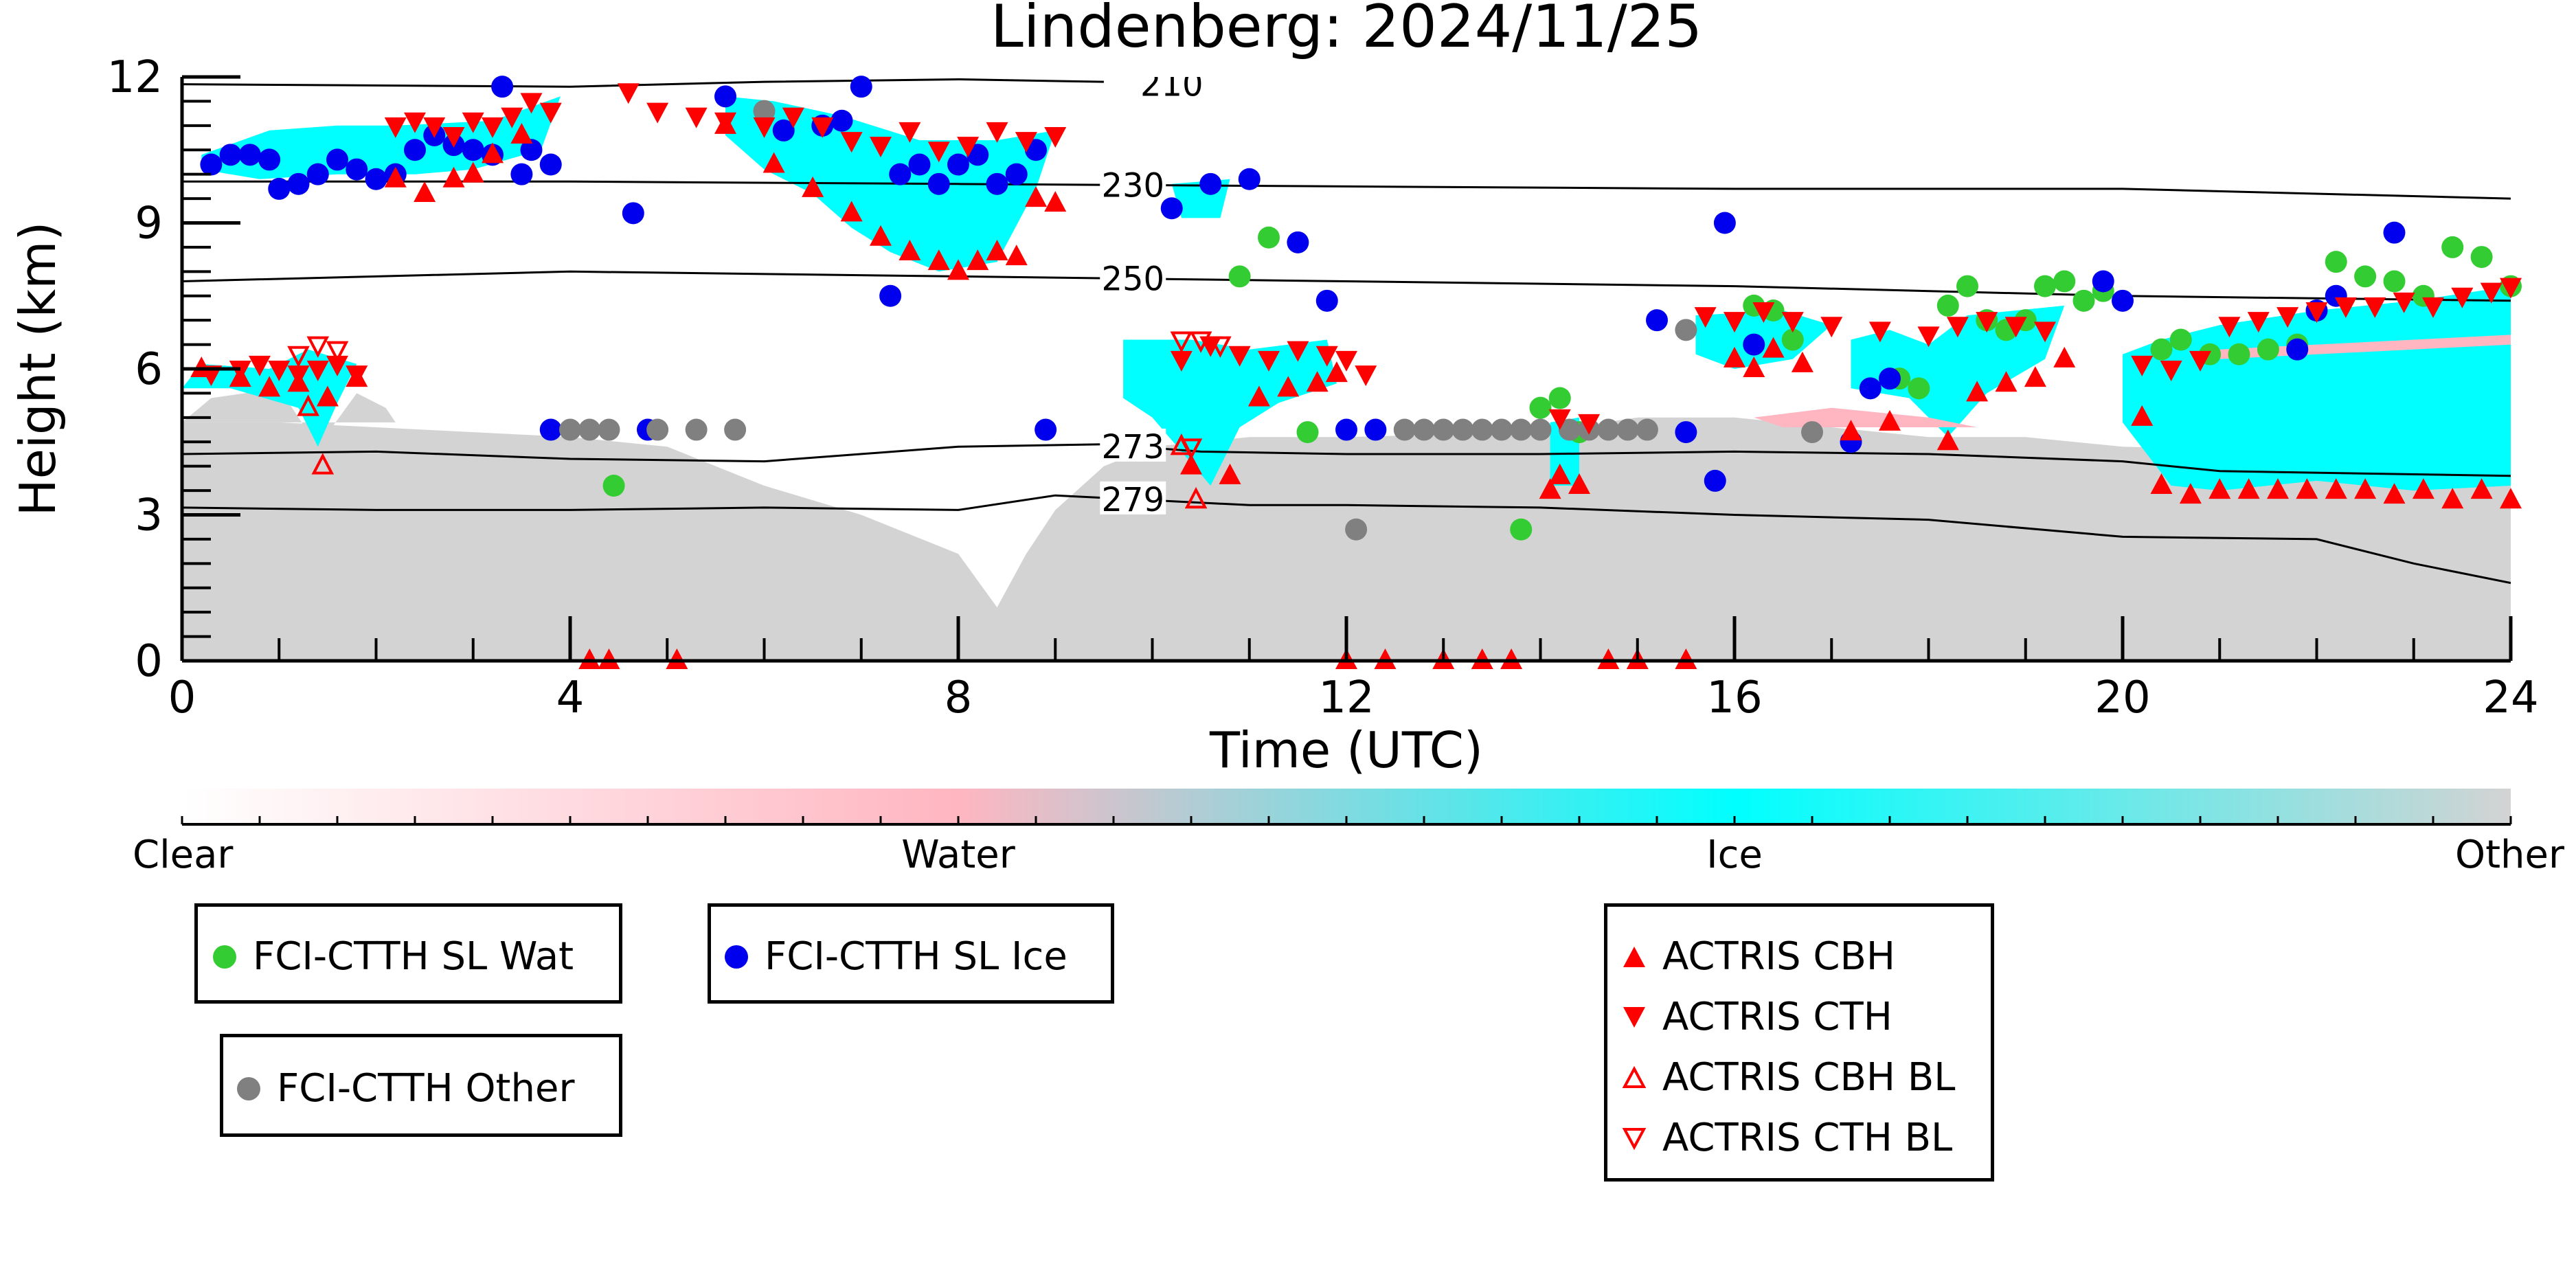  What do you see at coordinates (736, 957) in the screenshot?
I see `blue-circle-icon` at bounding box center [736, 957].